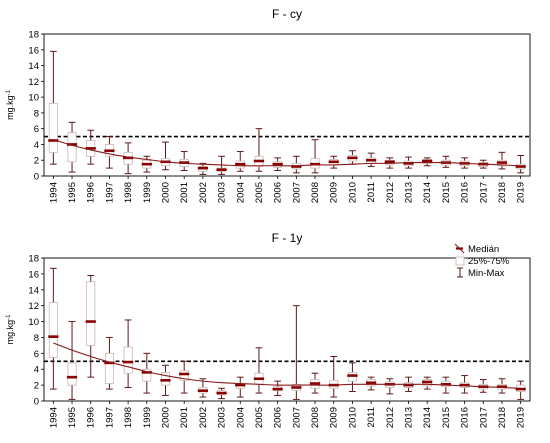 The width and height of the screenshot is (550, 443). Describe the element at coordinates (109, 192) in the screenshot. I see `x-tick-label: 1997` at that location.